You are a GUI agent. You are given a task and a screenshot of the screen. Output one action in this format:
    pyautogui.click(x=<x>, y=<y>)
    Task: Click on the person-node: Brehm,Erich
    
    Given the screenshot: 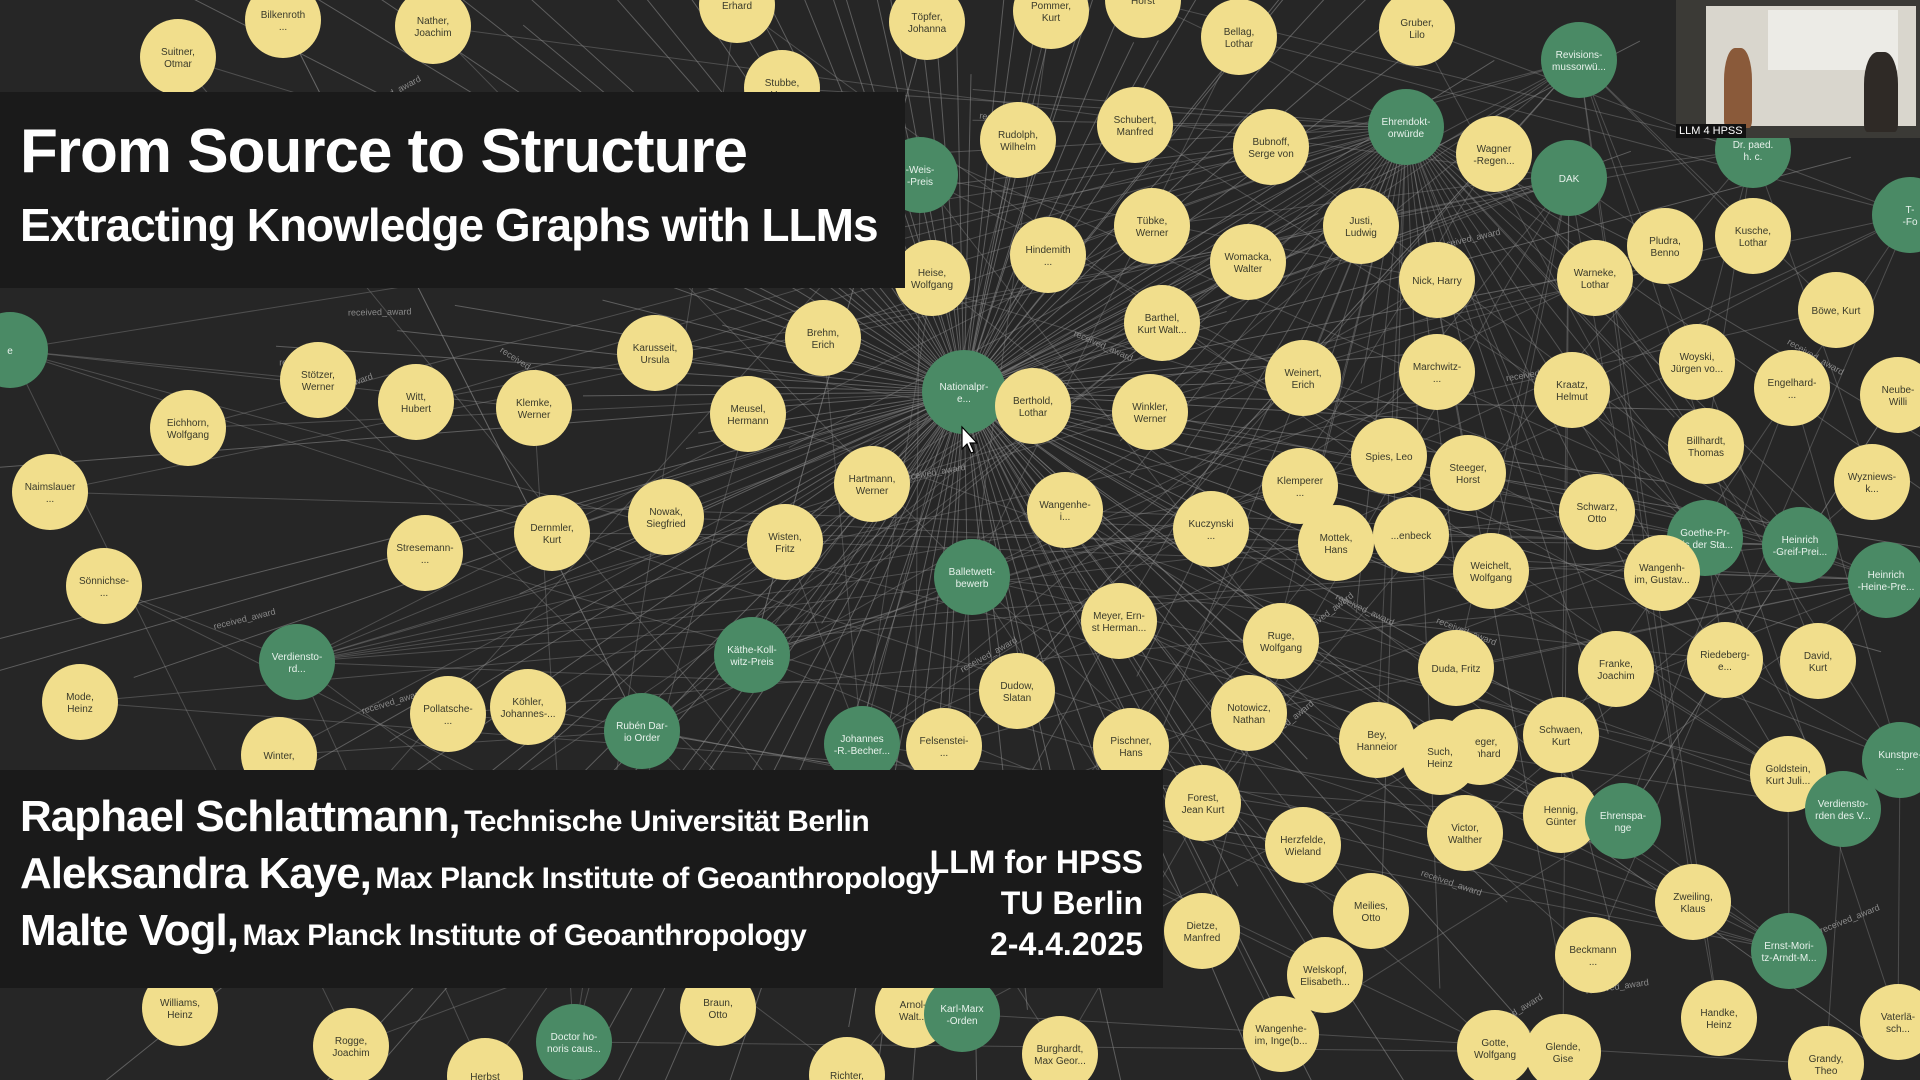 What is the action you would take?
    pyautogui.click(x=823, y=338)
    